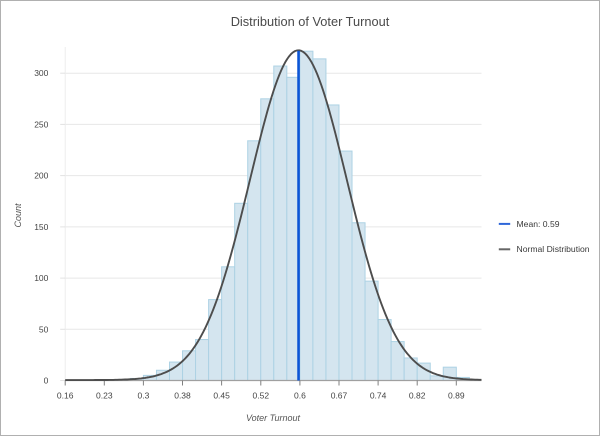  Describe the element at coordinates (41, 176) in the screenshot. I see `svg-text: 200` at that location.